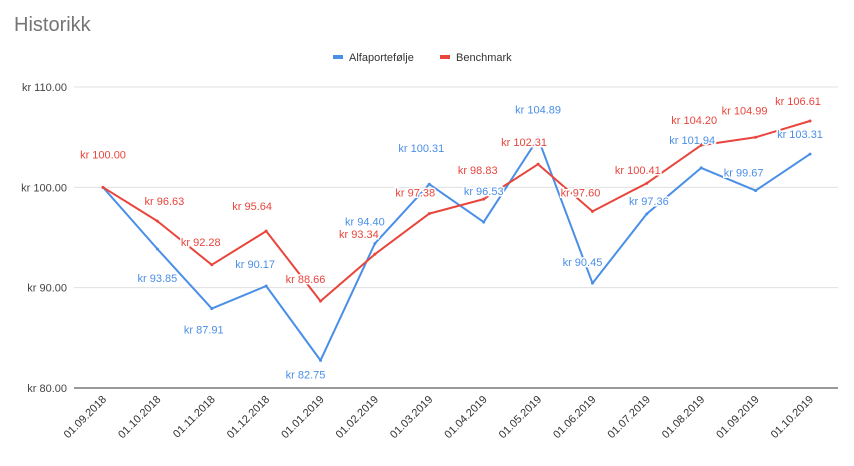 This screenshot has height=466, width=854. What do you see at coordinates (744, 174) in the screenshot?
I see `data-label: kr 99.67` at bounding box center [744, 174].